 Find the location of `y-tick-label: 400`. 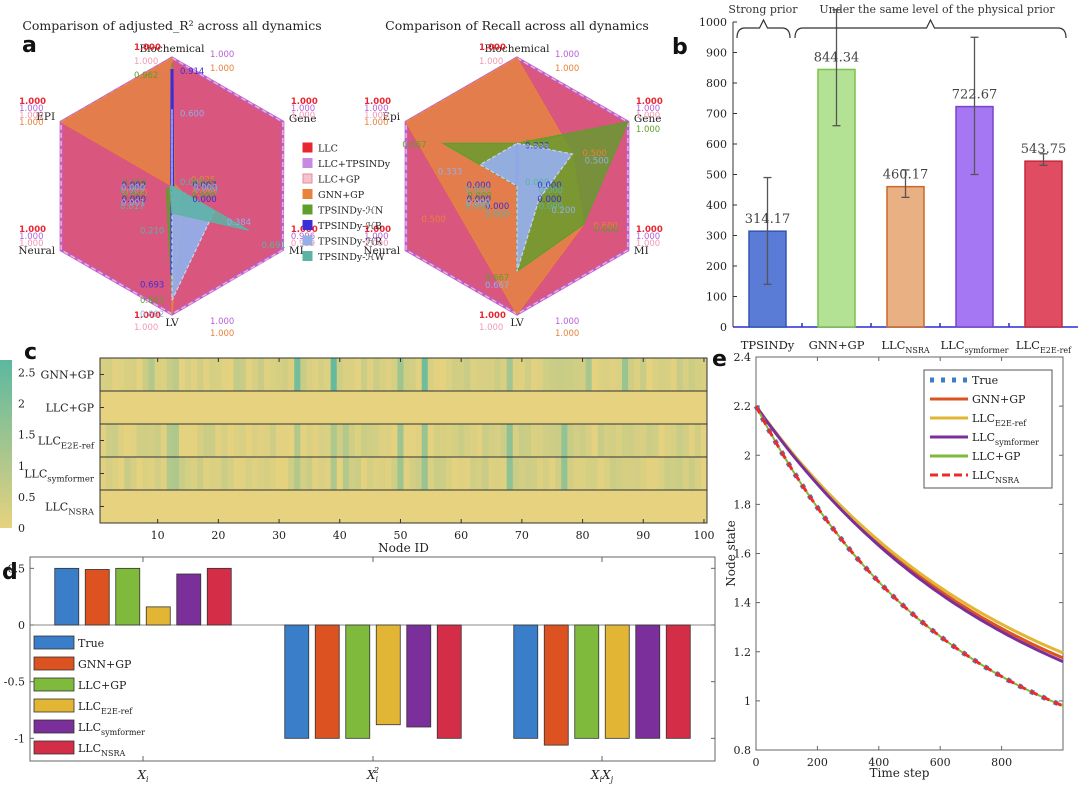

y-tick-label: 400 is located at coordinates (716, 205).